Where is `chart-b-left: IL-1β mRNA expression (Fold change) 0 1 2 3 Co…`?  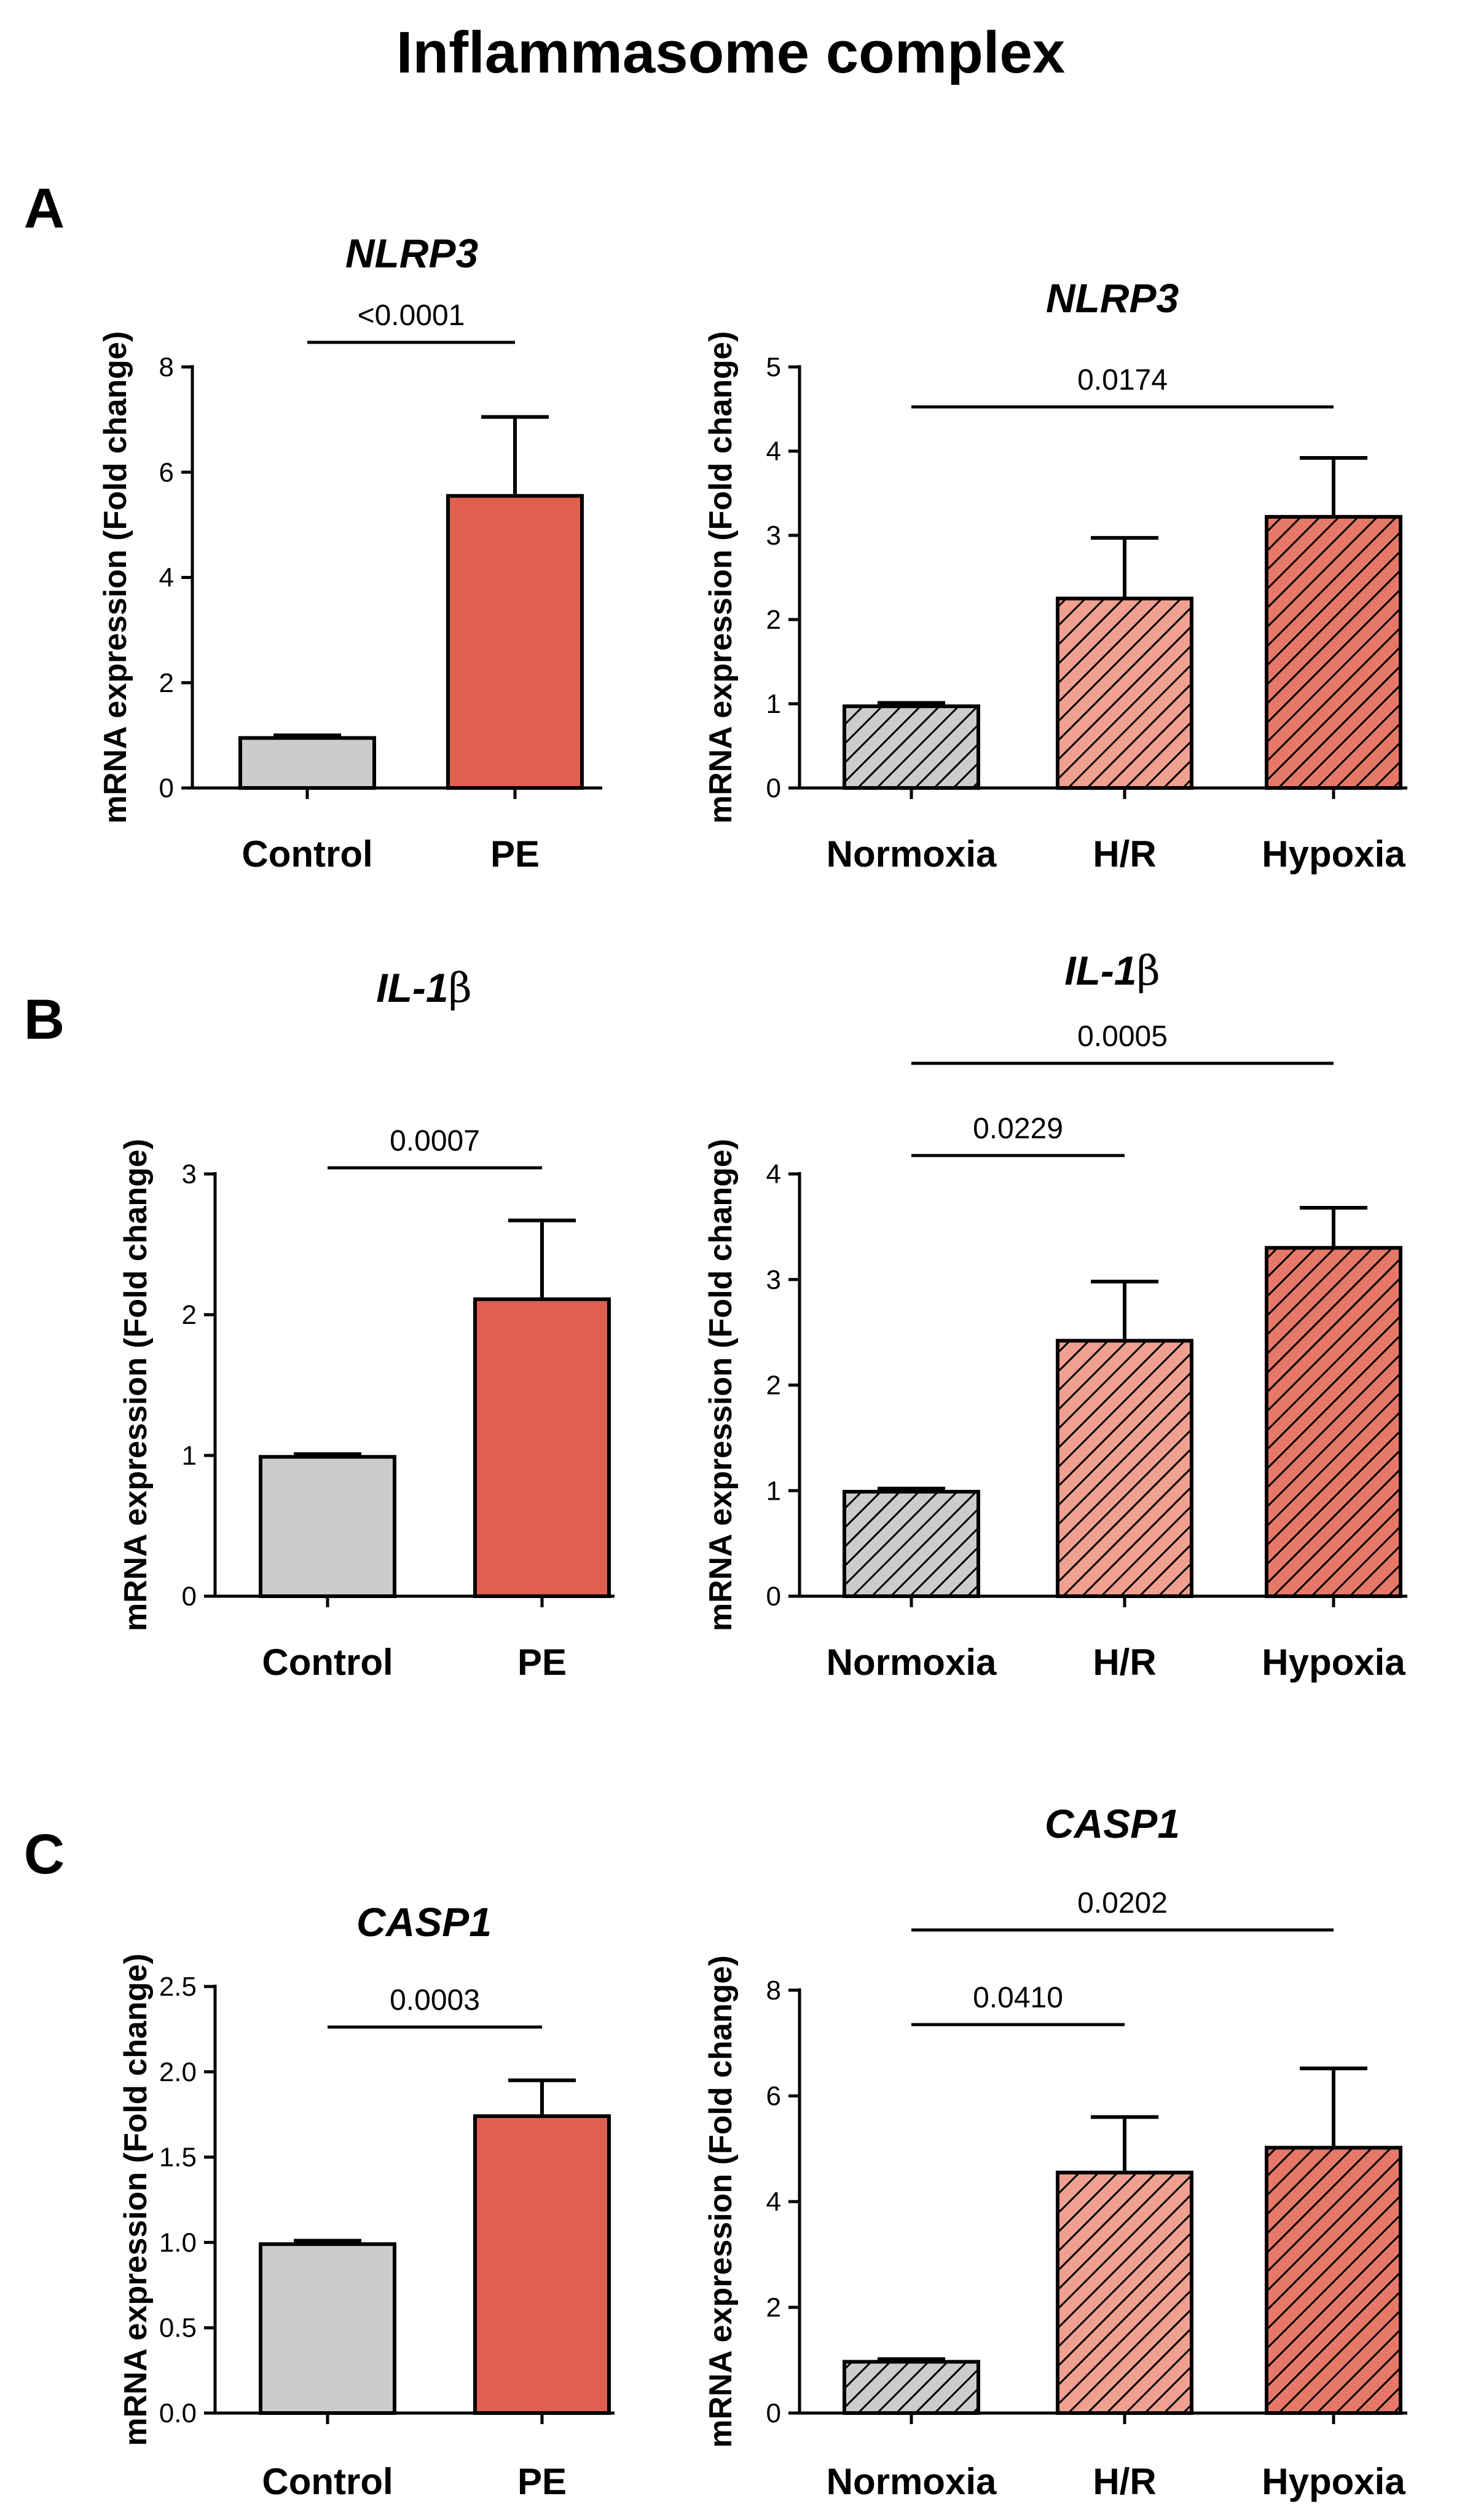
chart-b-left: IL-1β mRNA expression (Fold change) 0 1 2 3 Co… is located at coordinates (366, 1323).